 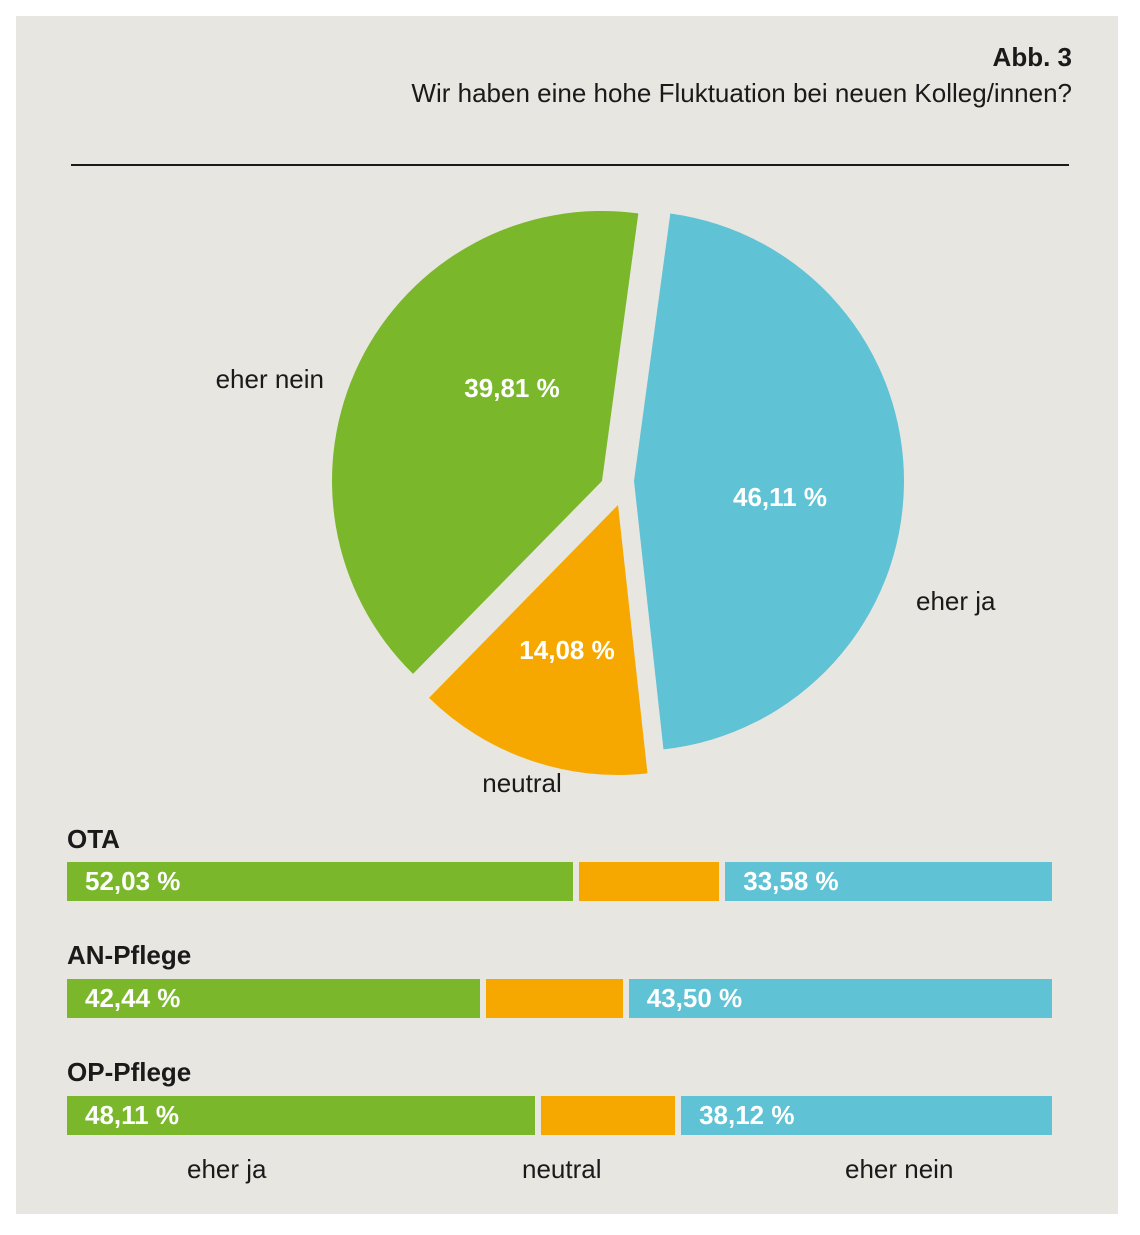 I want to click on pie-category-label-neutral: neutral, so click(x=522, y=783).